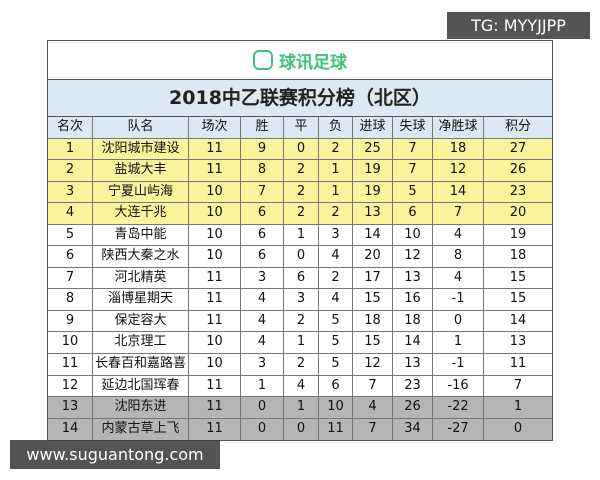  I want to click on table-row: 11 长春百和嘉路喜 10 3 2 5 12 13 -1 11, so click(300, 365).